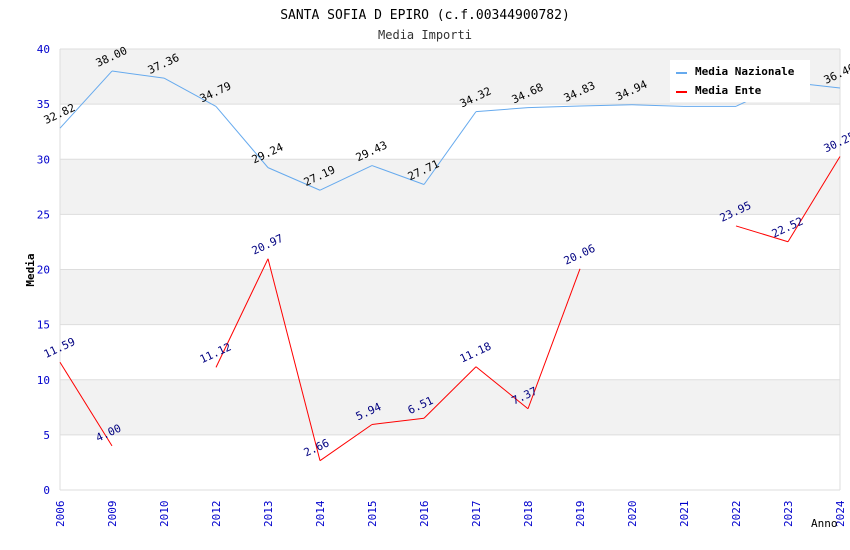 Image resolution: width=850 pixels, height=550 pixels. Describe the element at coordinates (740, 81) in the screenshot. I see `legend: Media Nazionale Media Ente` at that location.